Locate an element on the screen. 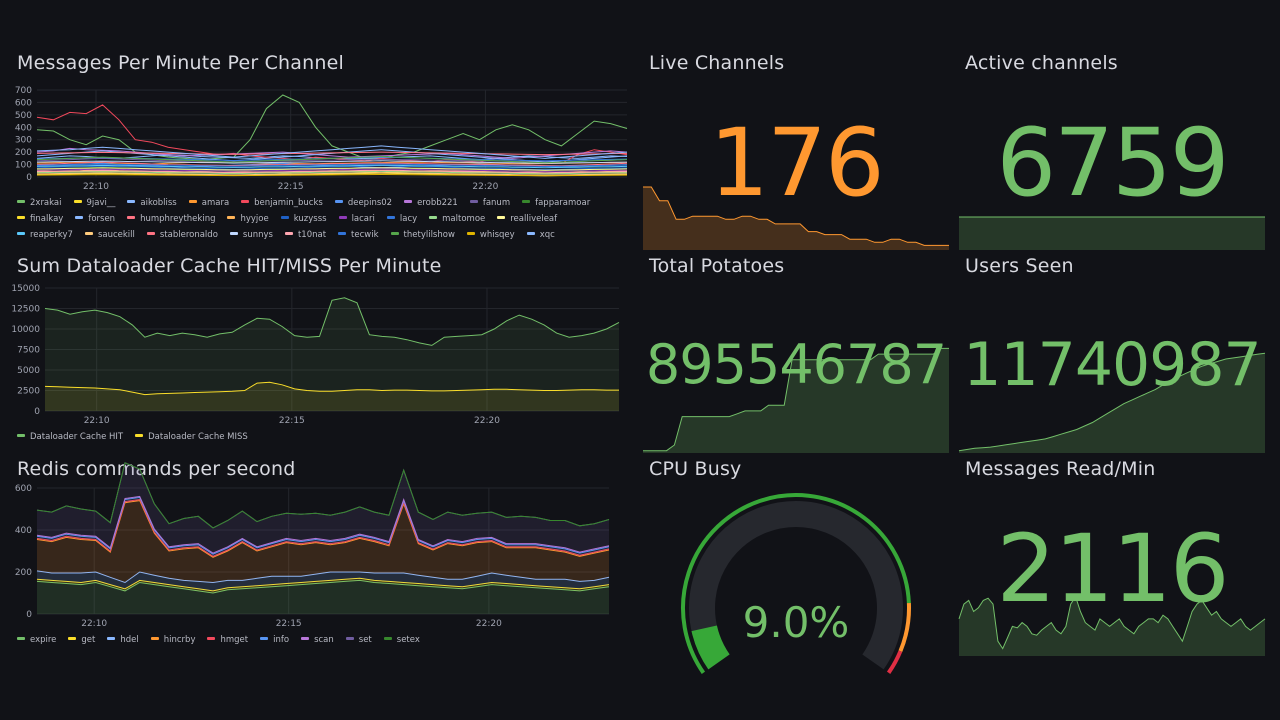 The height and width of the screenshot is (720, 1280). y-tick-label: 200 is located at coordinates (23, 153).